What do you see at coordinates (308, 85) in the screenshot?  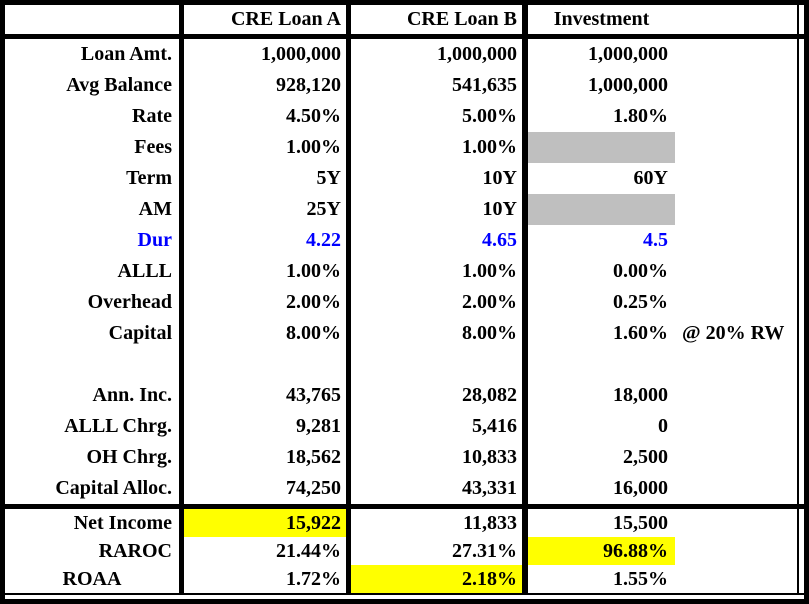 I see `cre-loan-a-cell: 928,120` at bounding box center [308, 85].